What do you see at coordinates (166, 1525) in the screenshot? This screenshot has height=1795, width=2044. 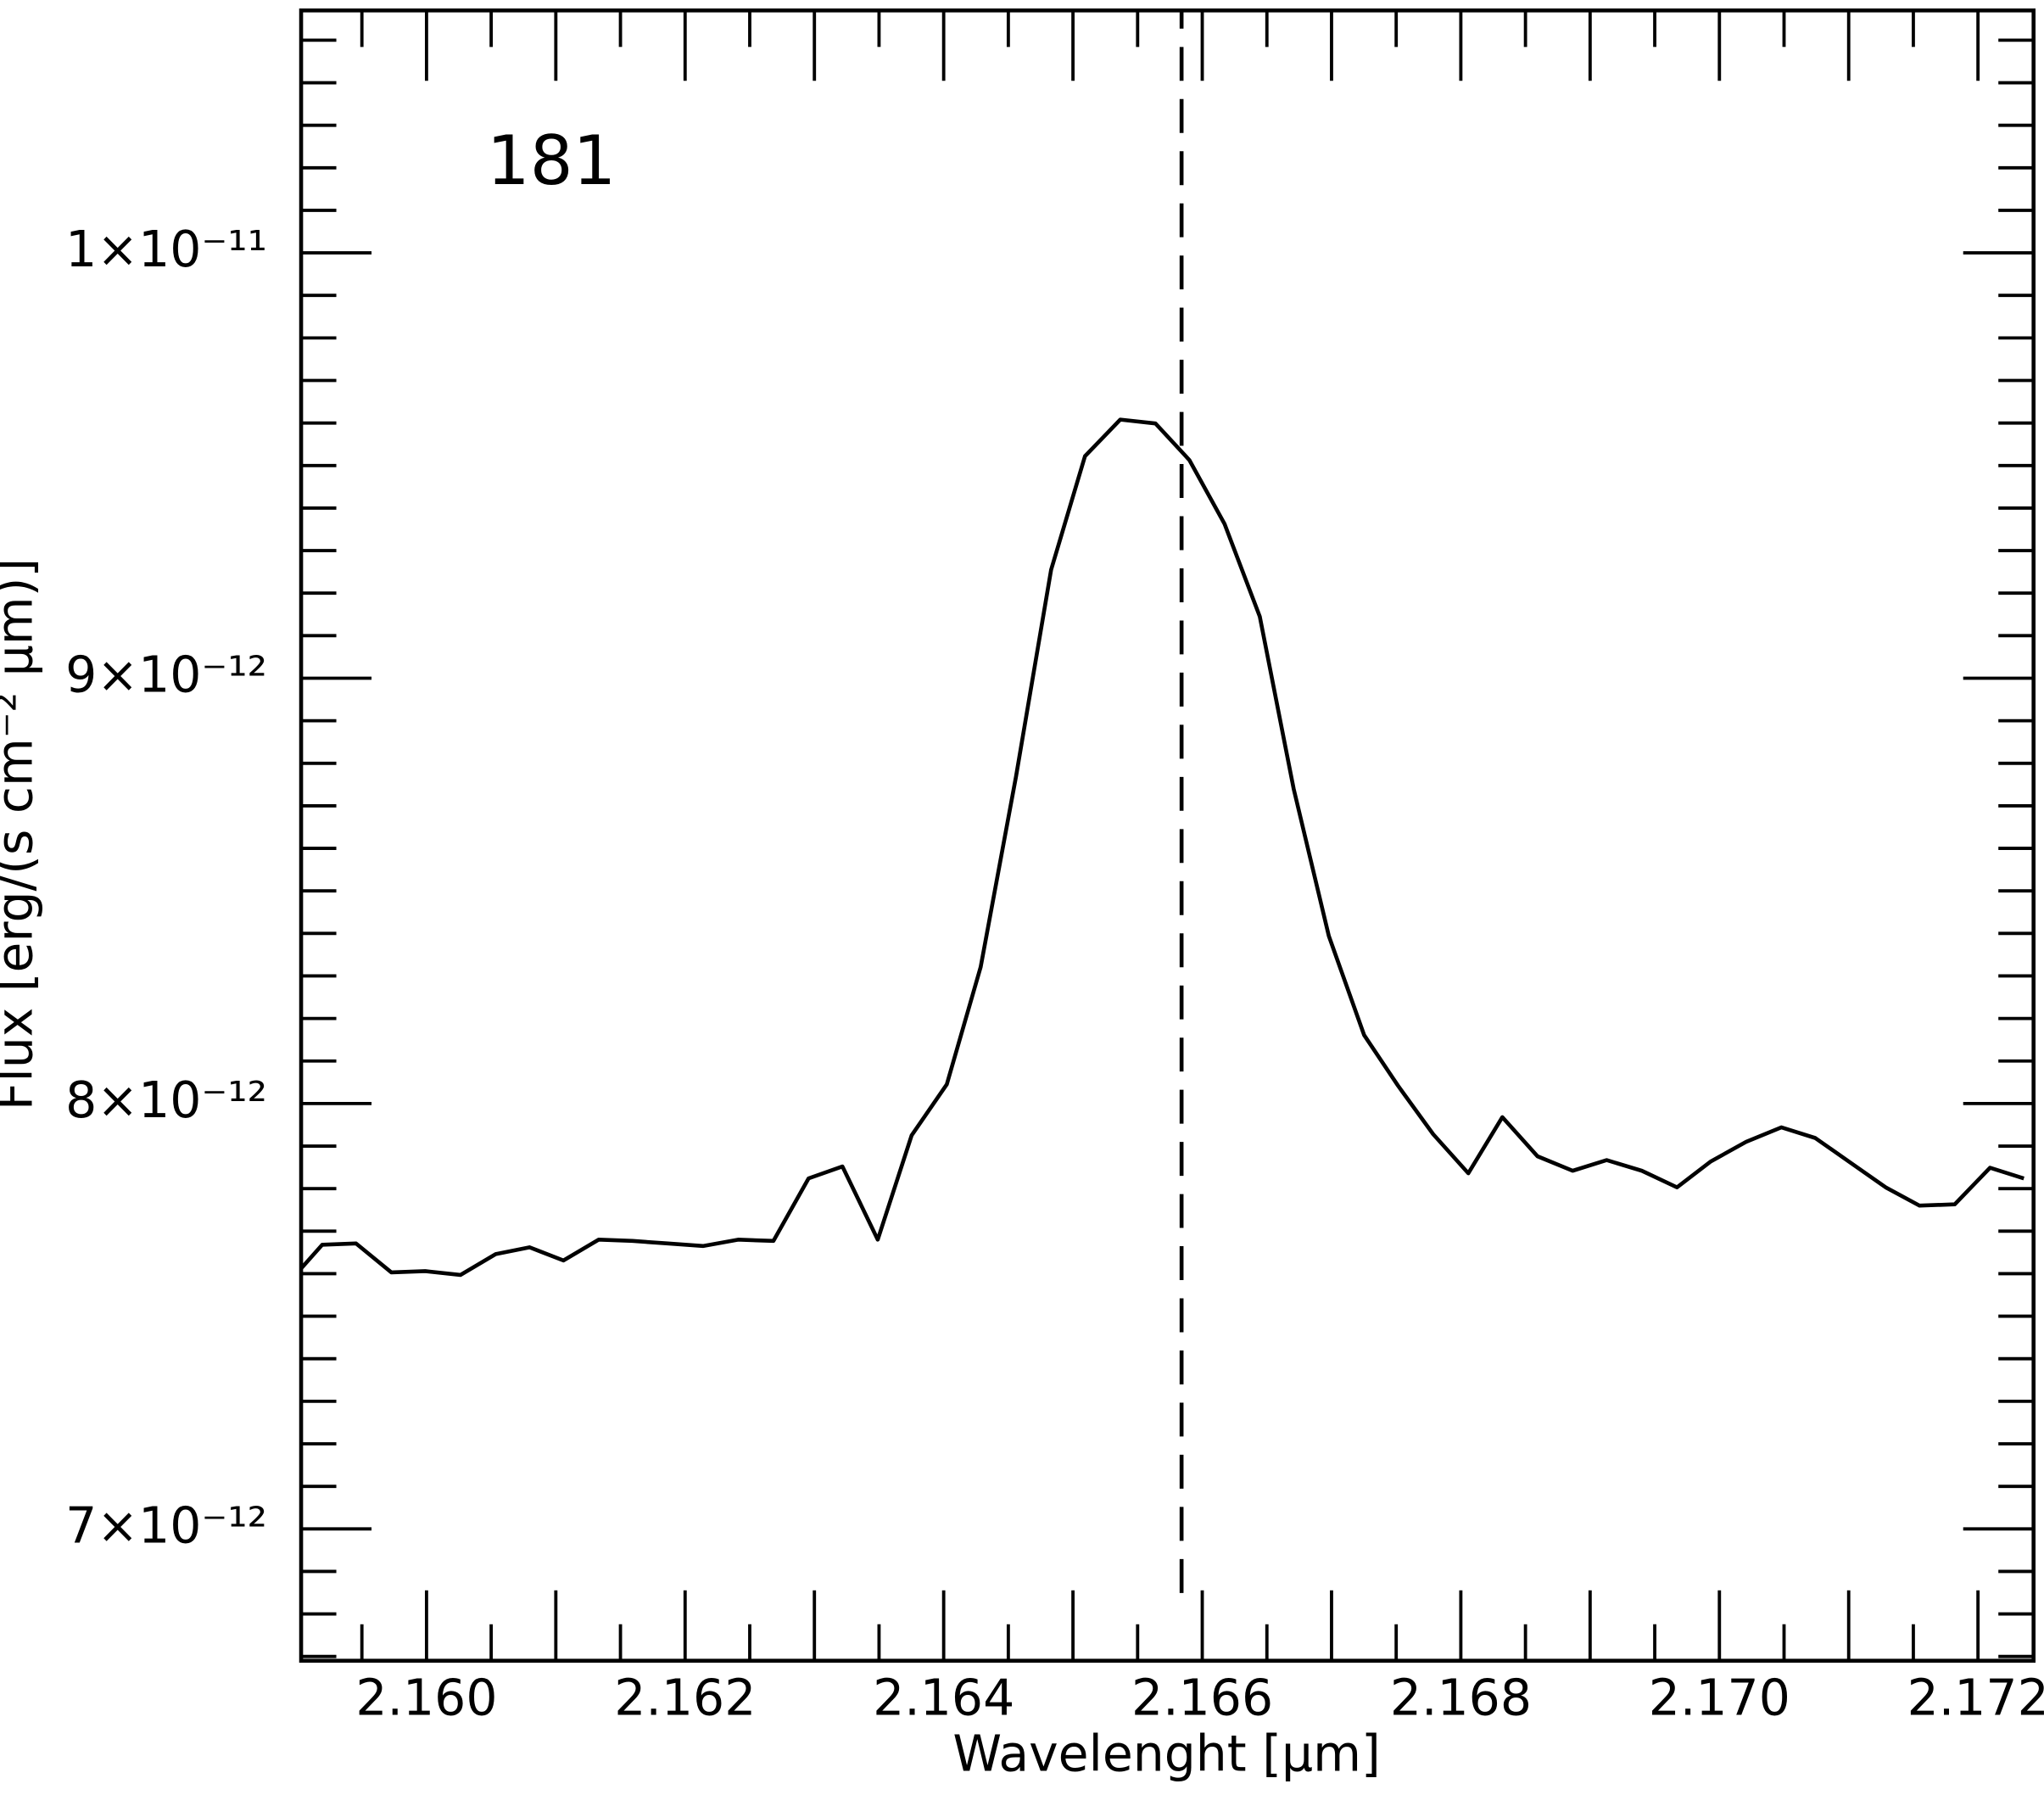 I see `y-tick-label: 7×10⁻¹²` at bounding box center [166, 1525].